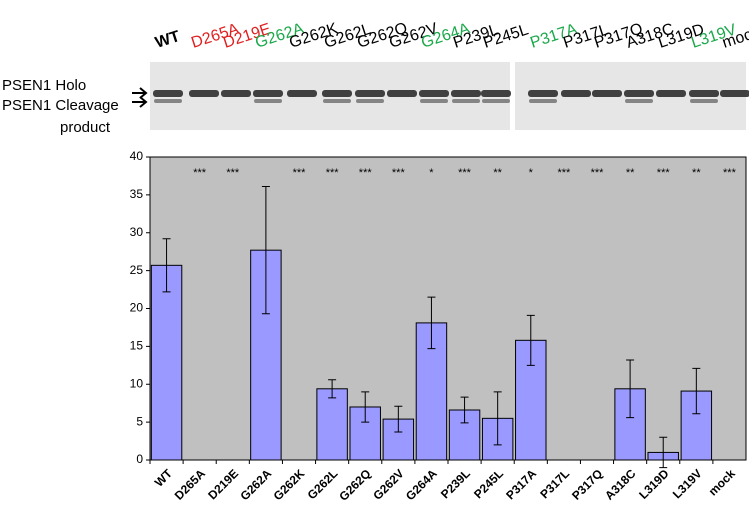 The image size is (749, 511). Describe the element at coordinates (44, 85) in the screenshot. I see `holo-label: PSEN1 Holo` at that location.